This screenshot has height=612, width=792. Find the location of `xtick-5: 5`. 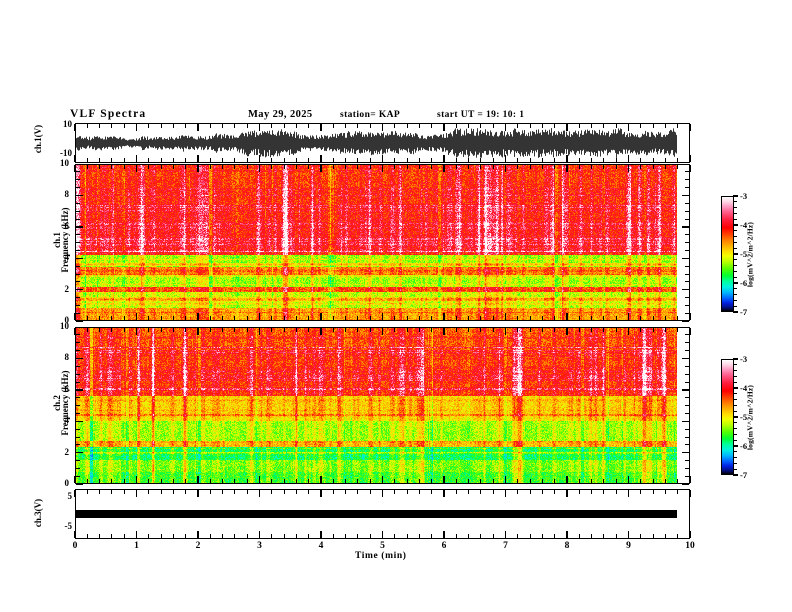

xtick-5: 5 is located at coordinates (382, 546).